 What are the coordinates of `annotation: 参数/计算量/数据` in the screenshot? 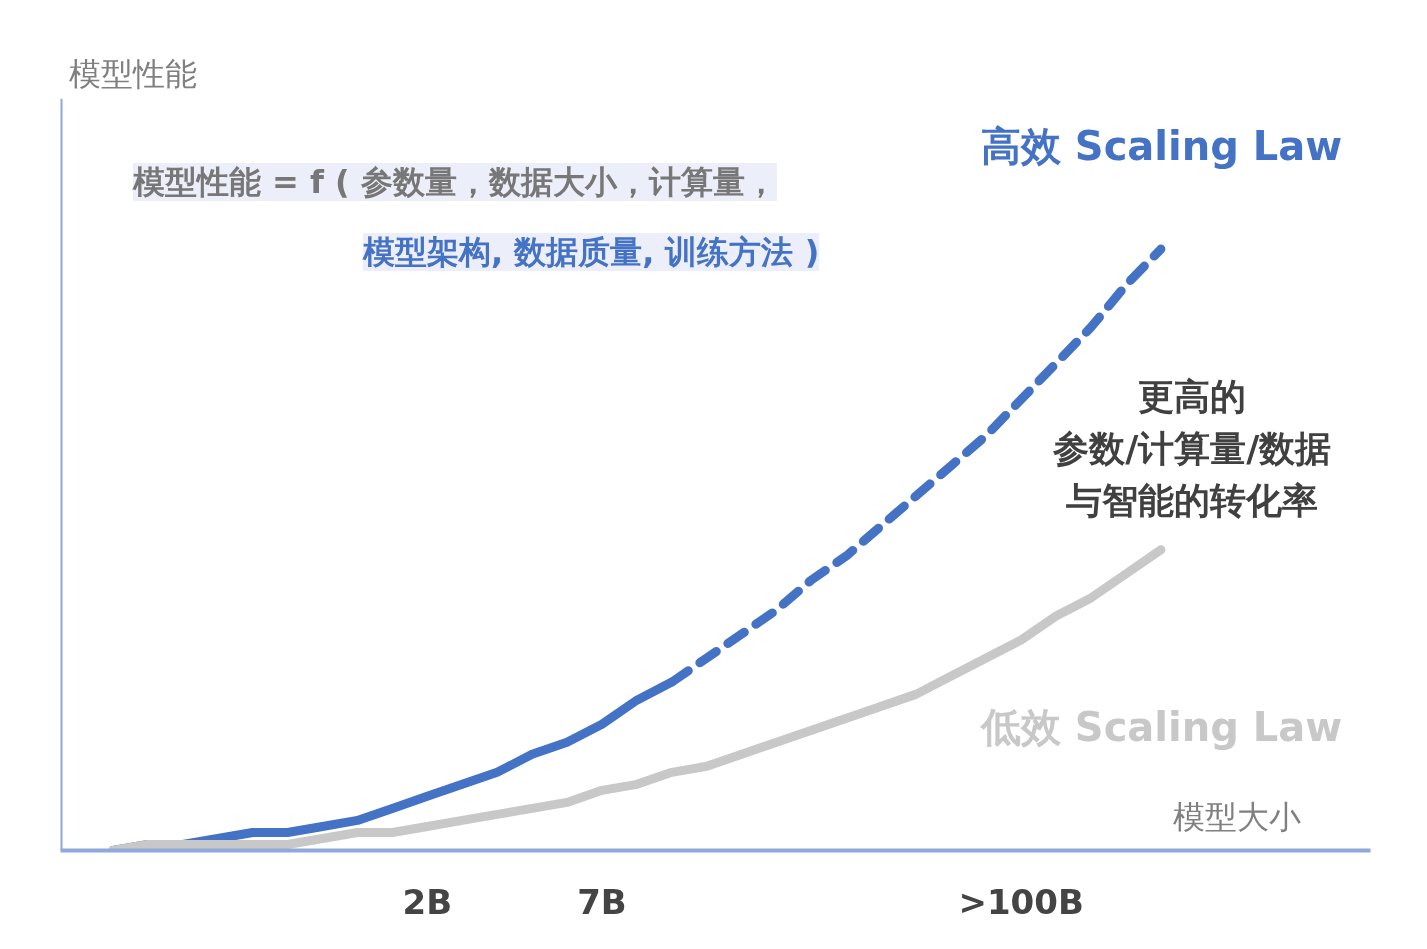 It's located at (1192, 449).